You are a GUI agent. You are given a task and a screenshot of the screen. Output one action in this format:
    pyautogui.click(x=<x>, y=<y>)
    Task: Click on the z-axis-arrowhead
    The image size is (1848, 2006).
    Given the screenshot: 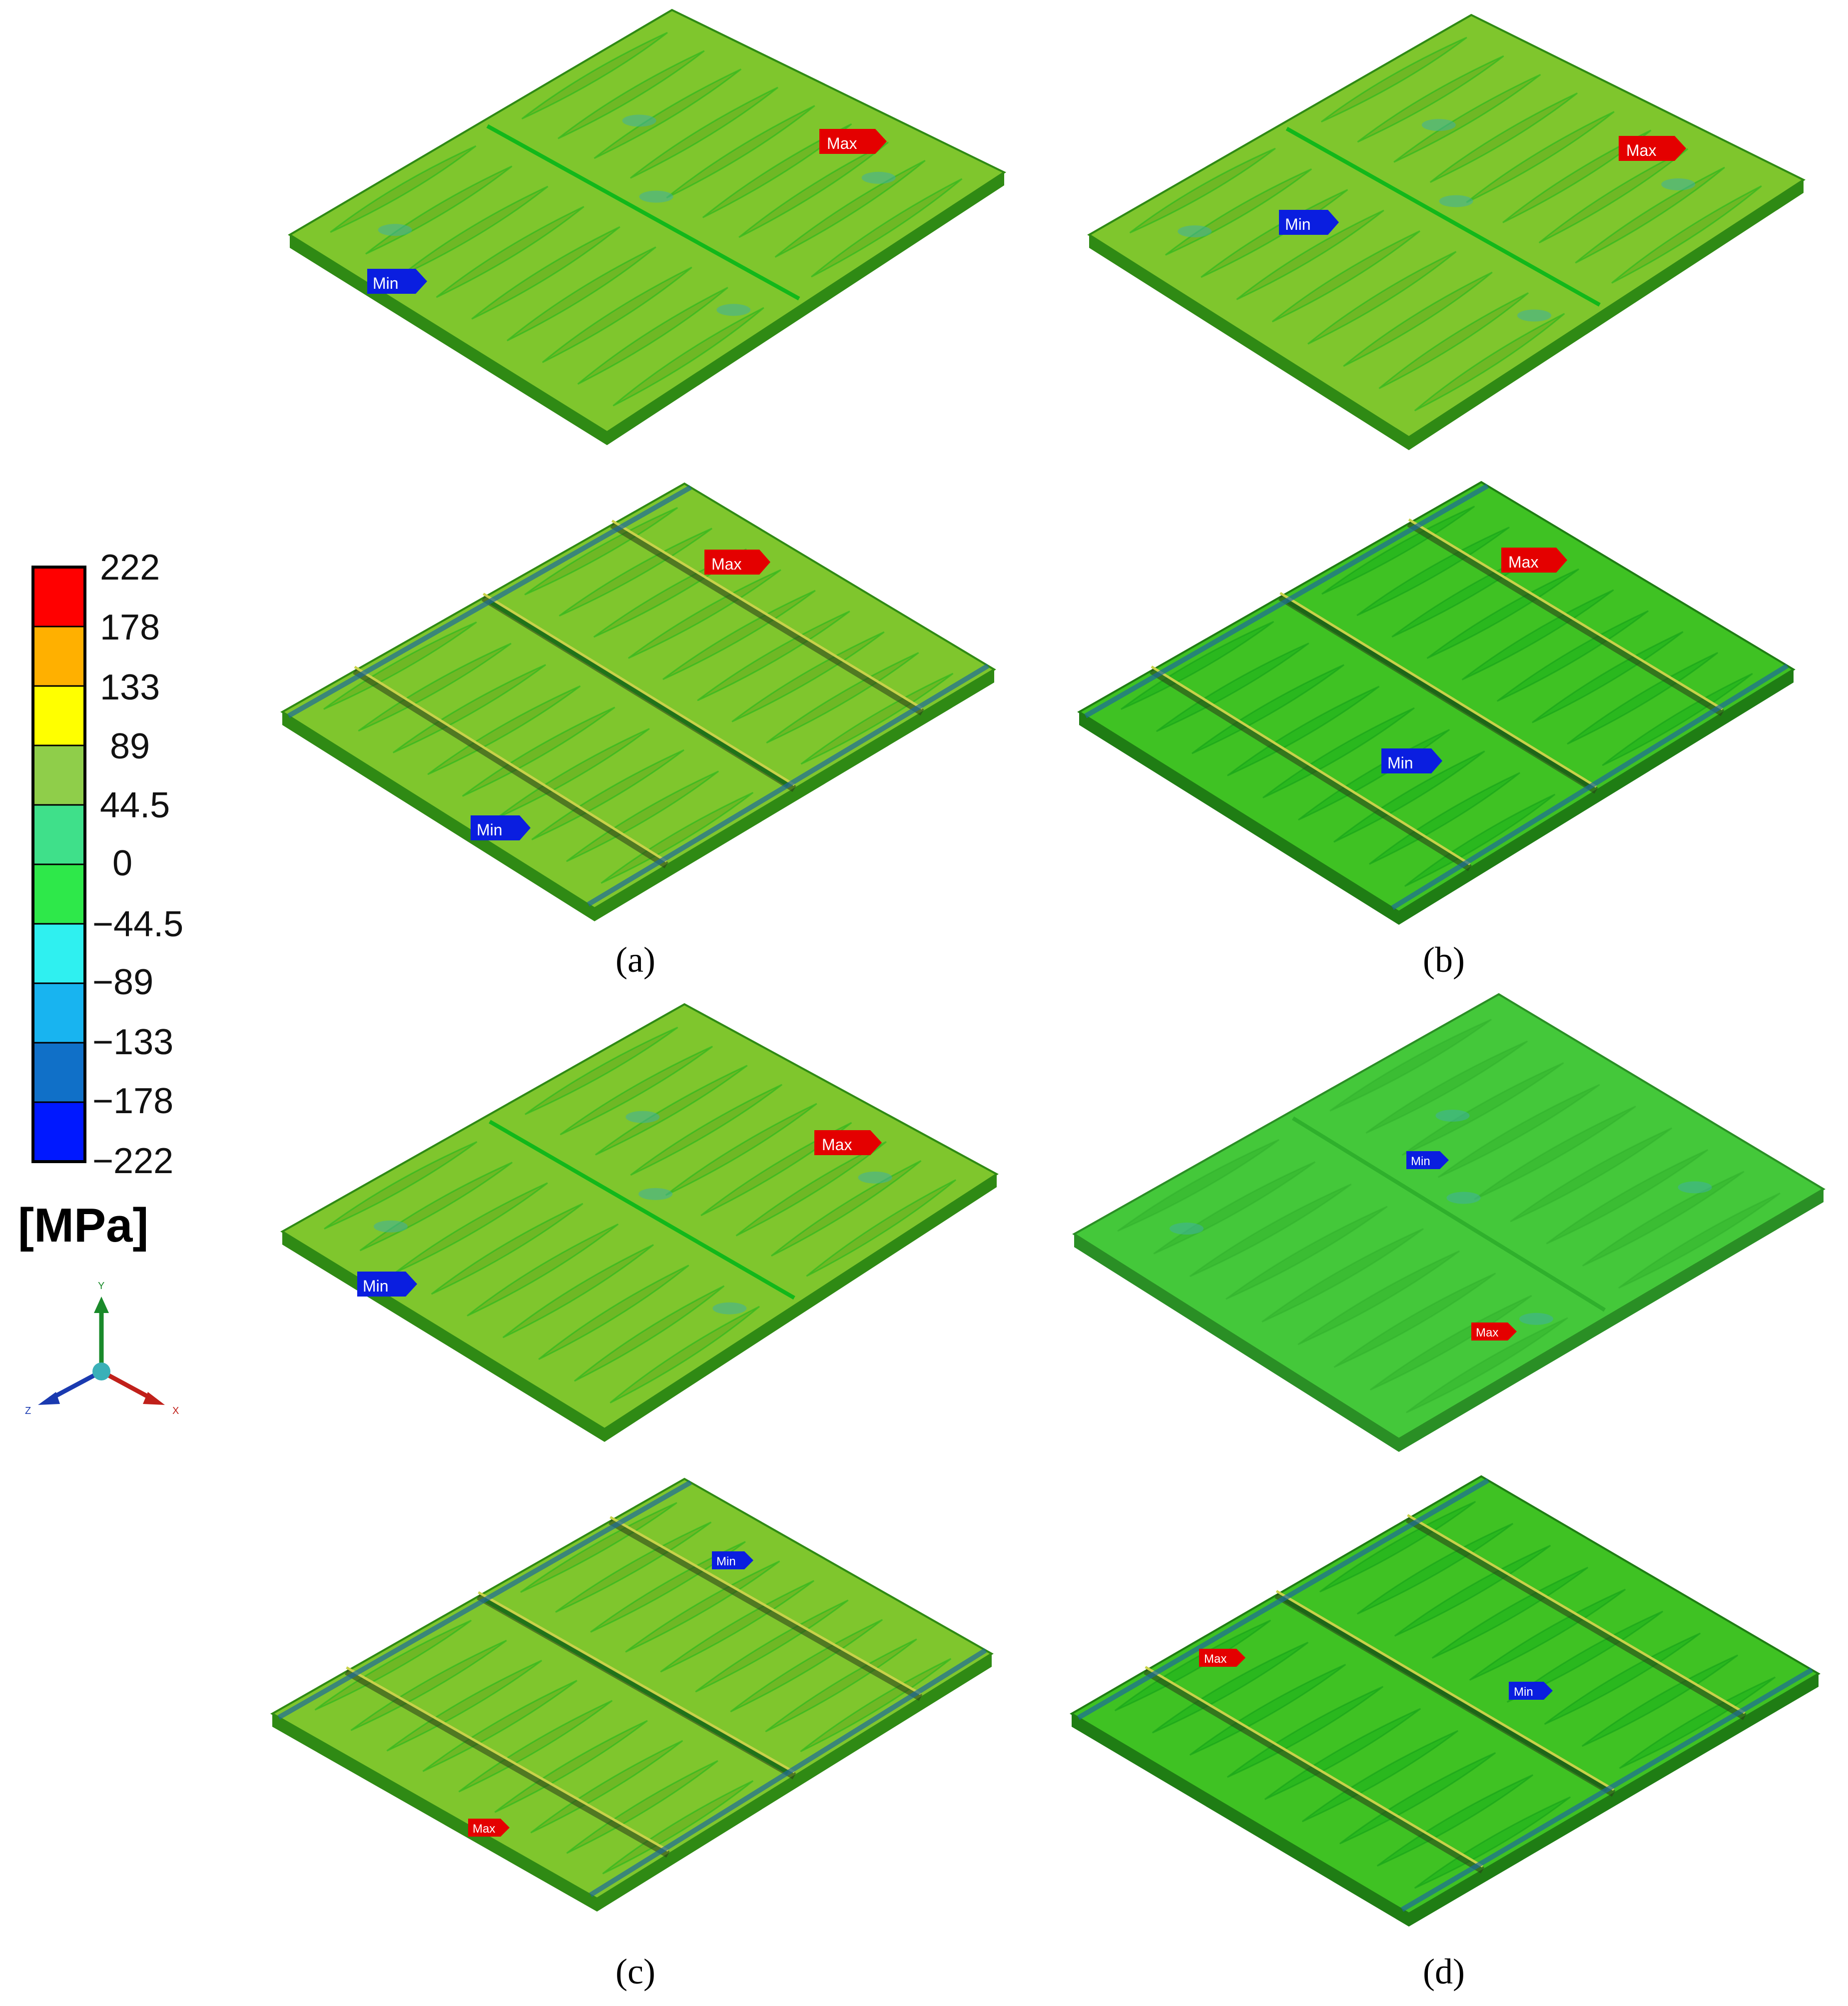 What is the action you would take?
    pyautogui.click(x=49, y=1398)
    